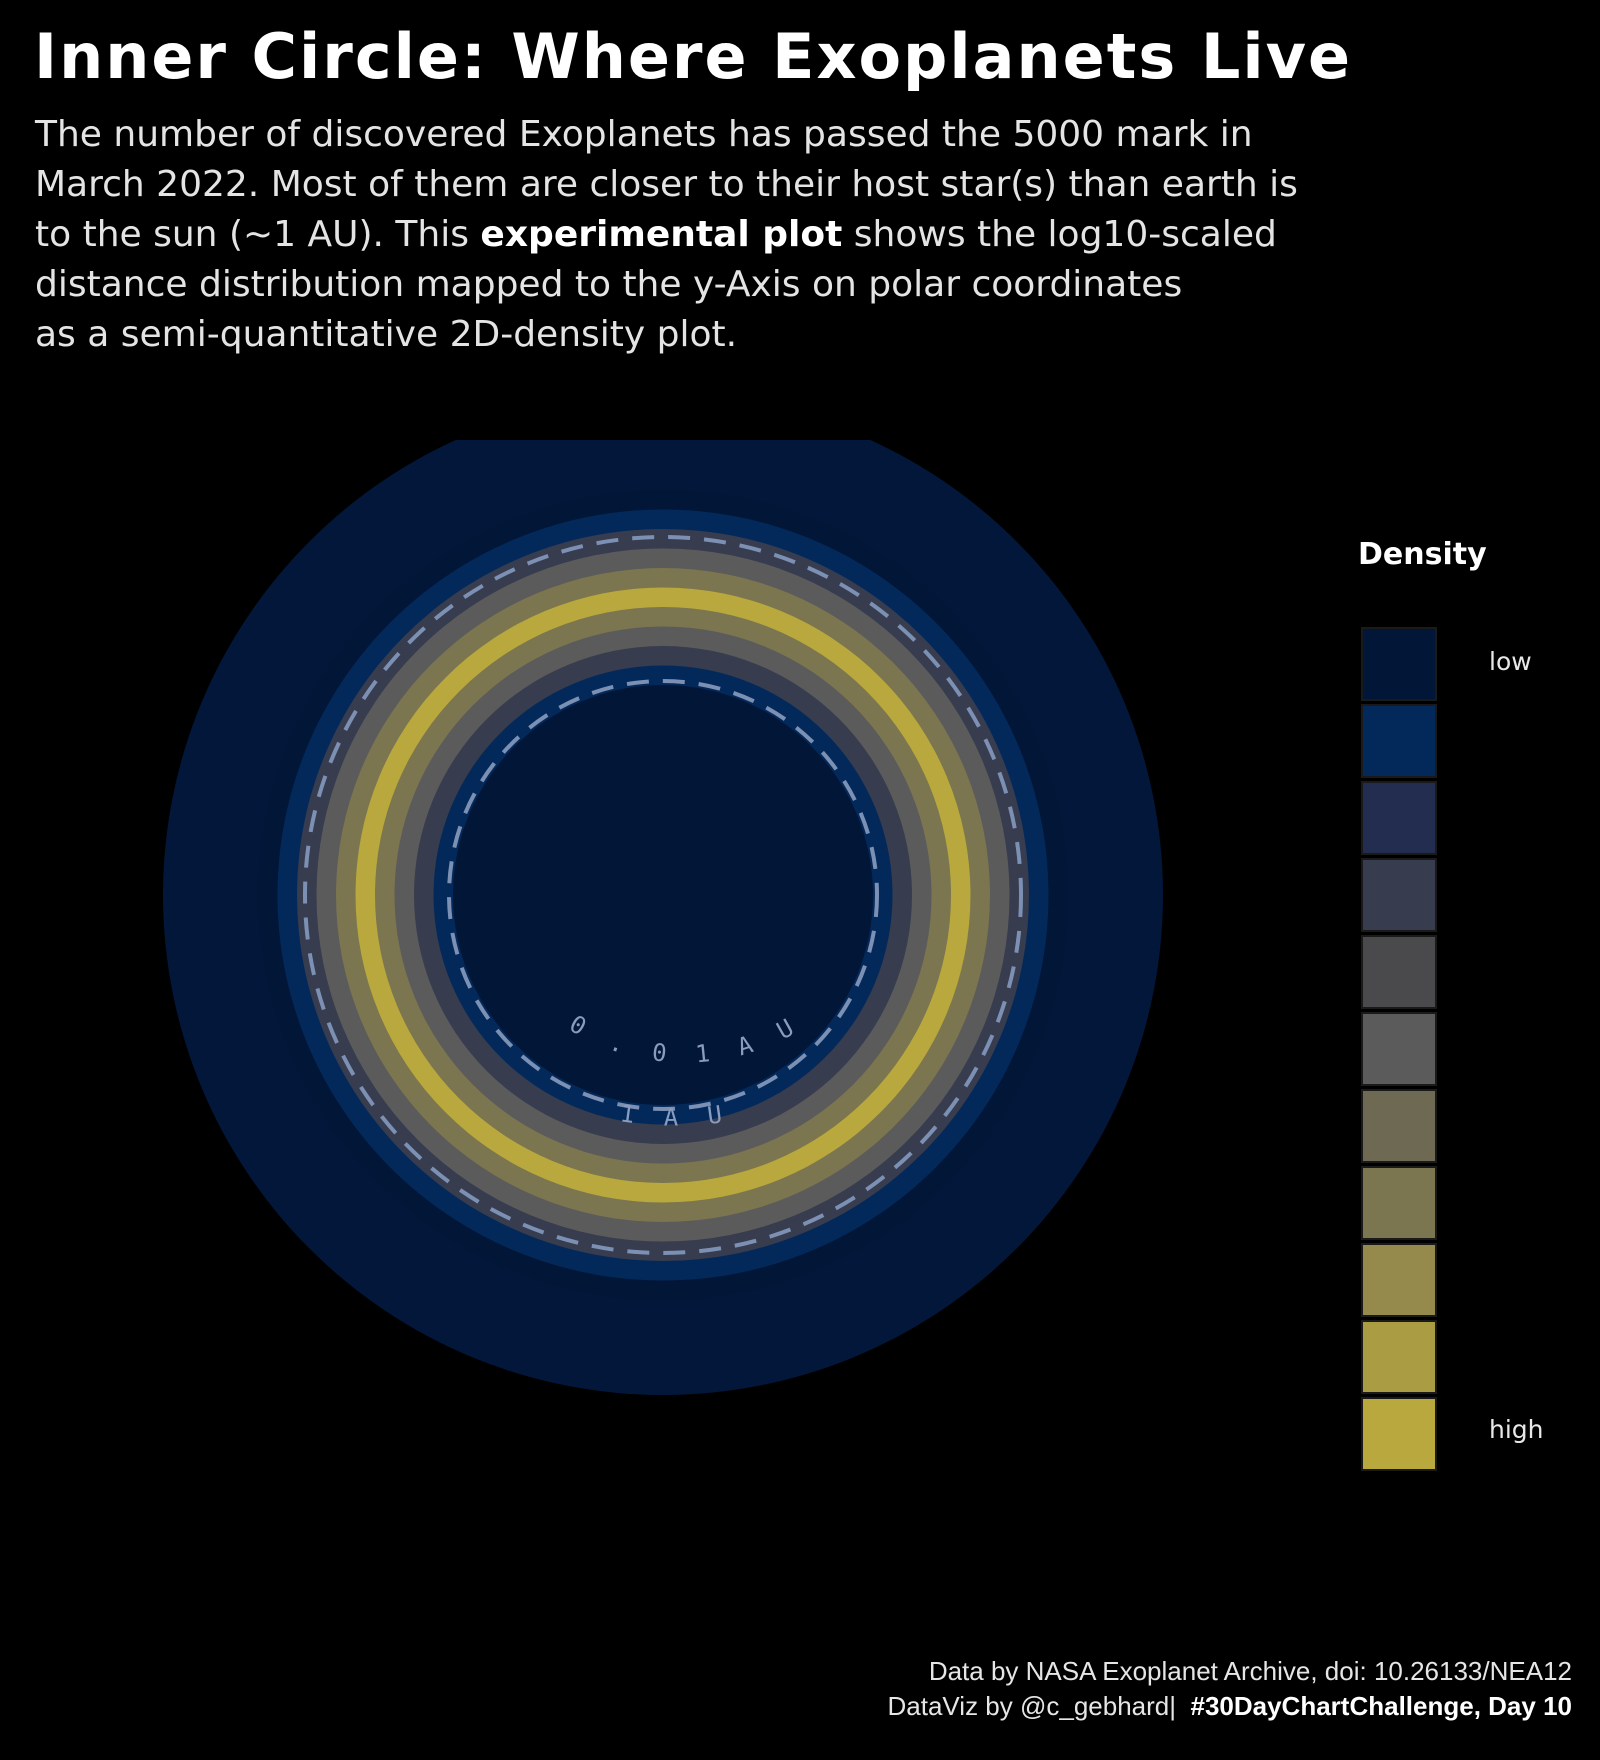 This screenshot has height=1760, width=1600. What do you see at coordinates (670, 1115) in the screenshot?
I see `label-1-au-path: 1 A U` at bounding box center [670, 1115].